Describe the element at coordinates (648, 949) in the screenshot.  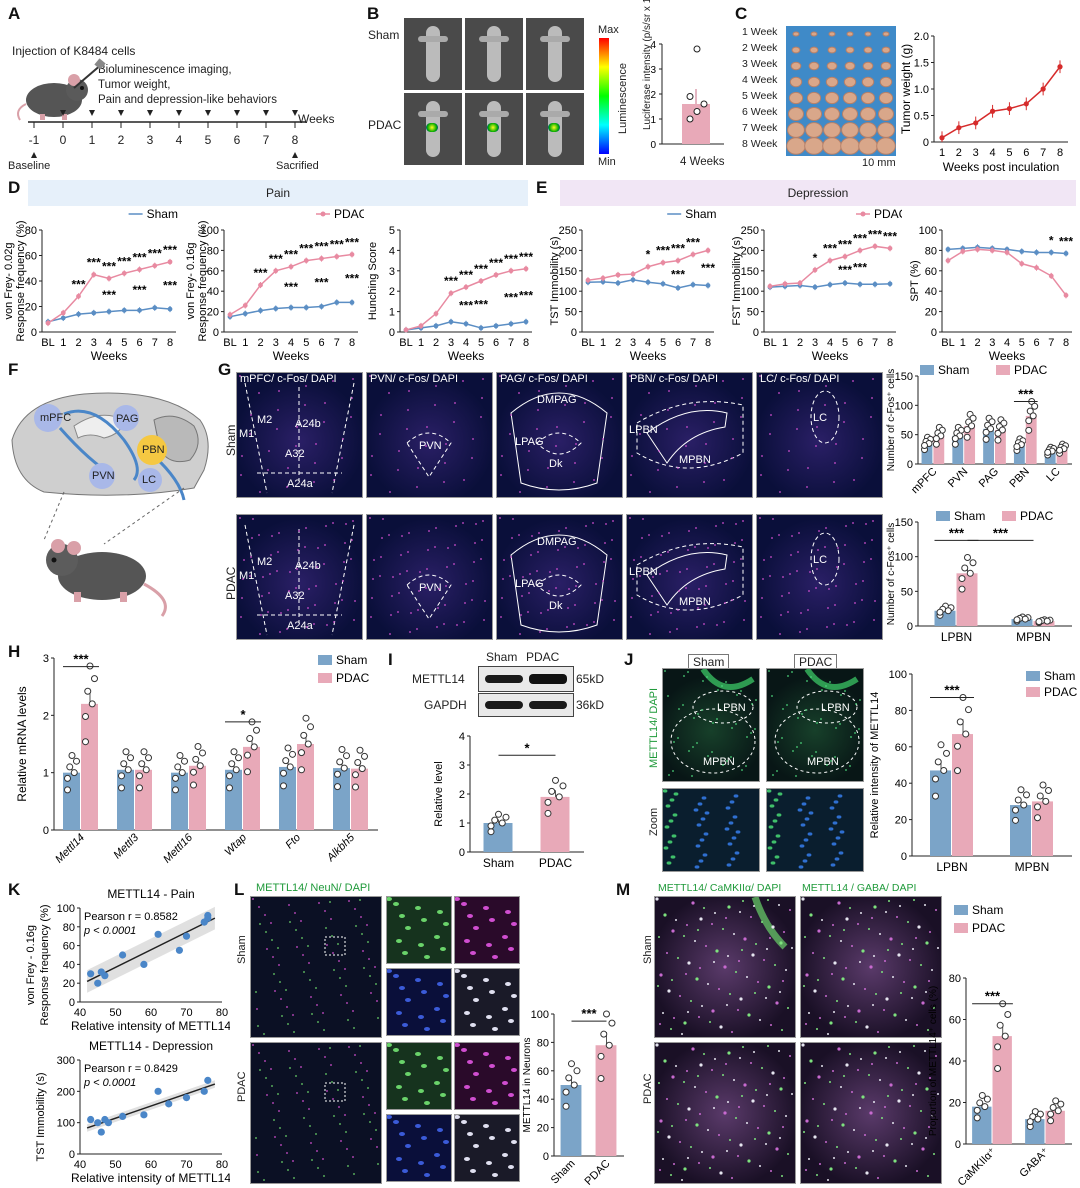
I see `m-row-sham: Sham` at that location.